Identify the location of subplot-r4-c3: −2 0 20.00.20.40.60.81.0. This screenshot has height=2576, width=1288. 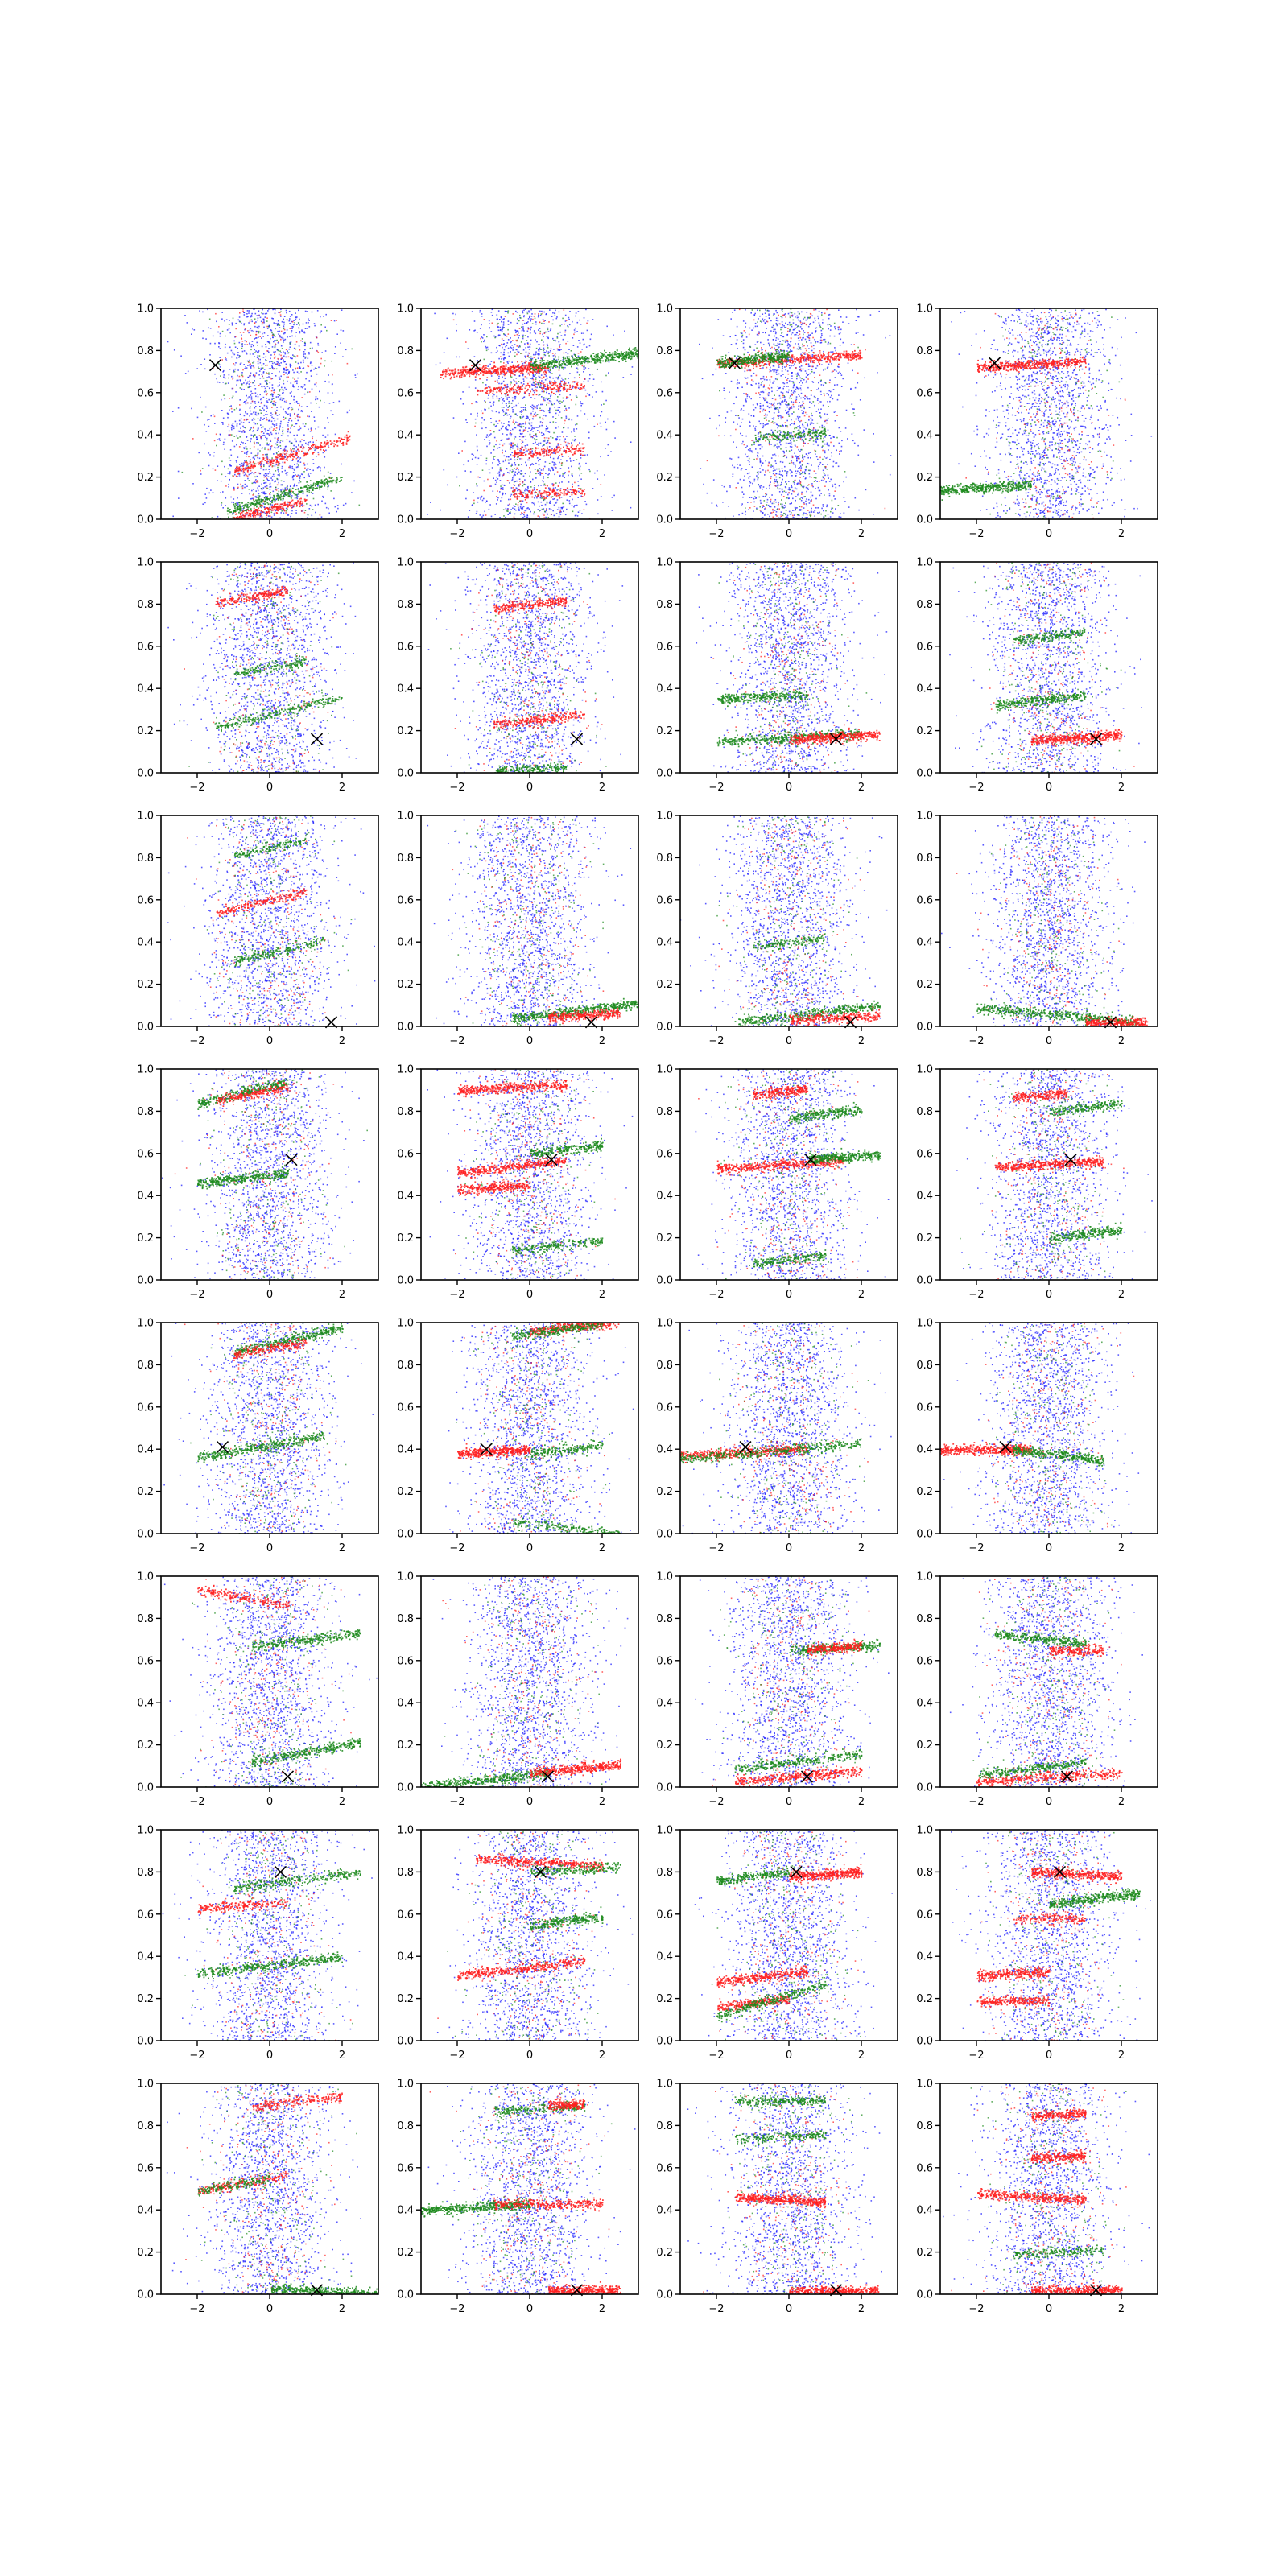
(777, 1183).